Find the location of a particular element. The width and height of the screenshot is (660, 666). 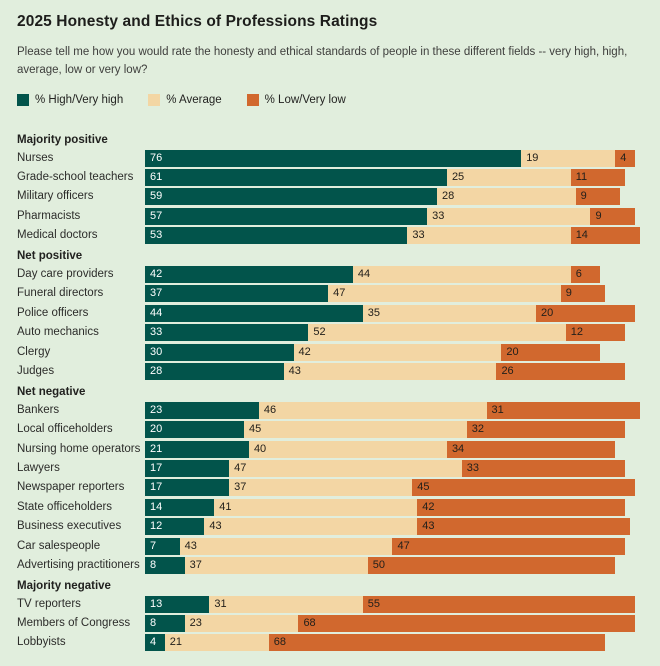

bar-segment-low: 9 is located at coordinates (583, 294).